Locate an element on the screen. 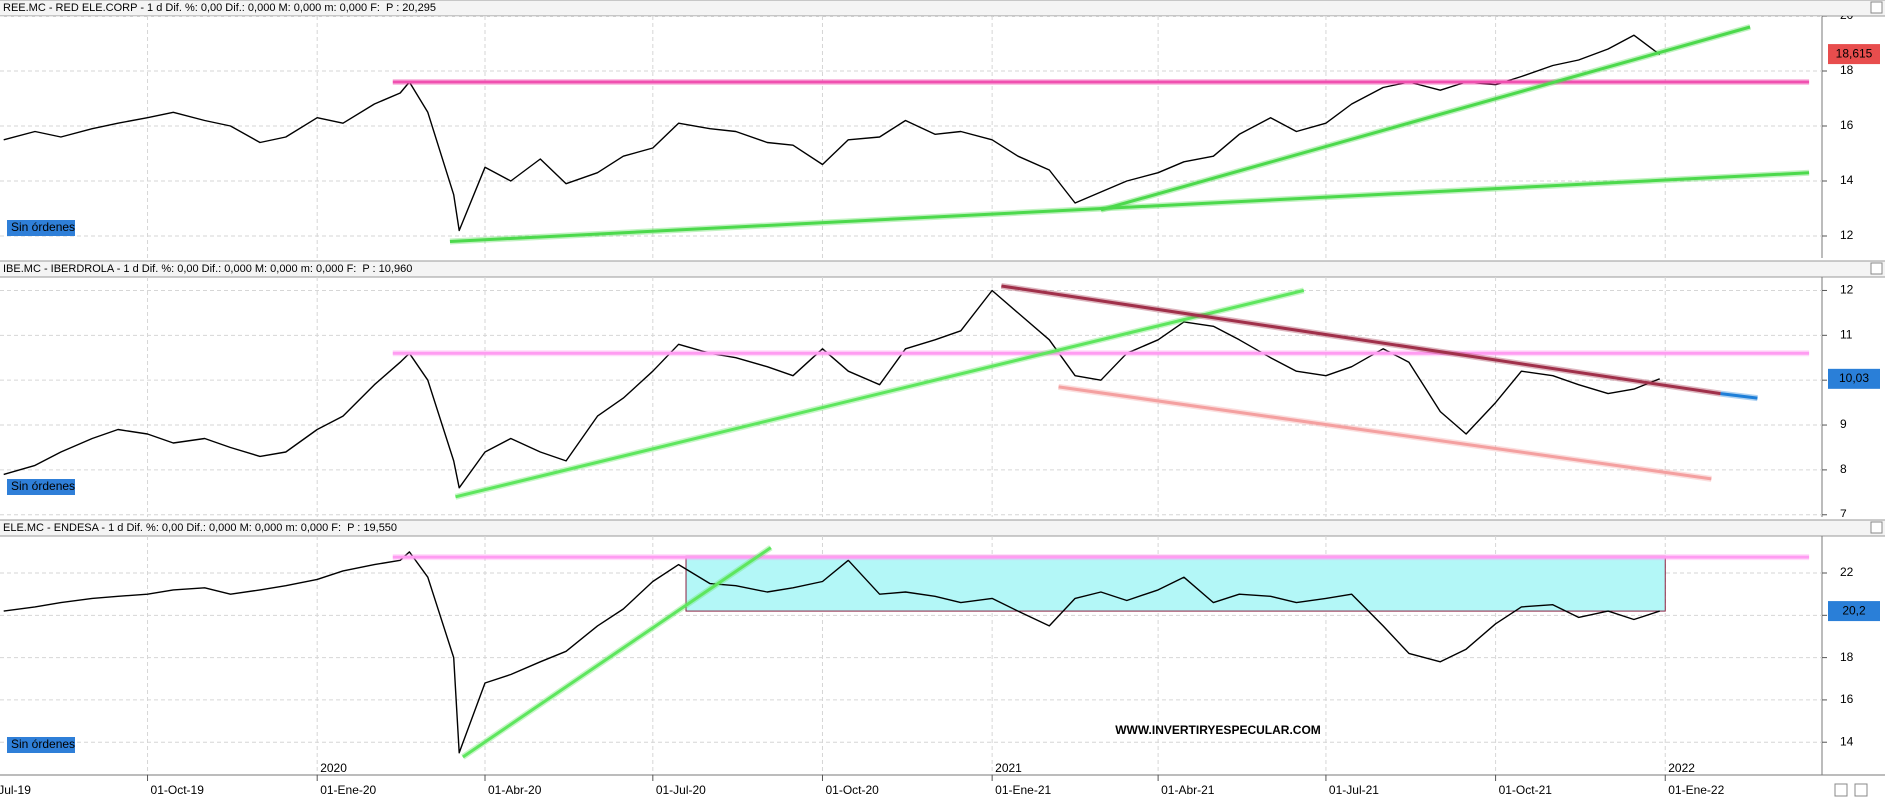  x-tick-label: 01-Jul-20 is located at coordinates (681, 790).